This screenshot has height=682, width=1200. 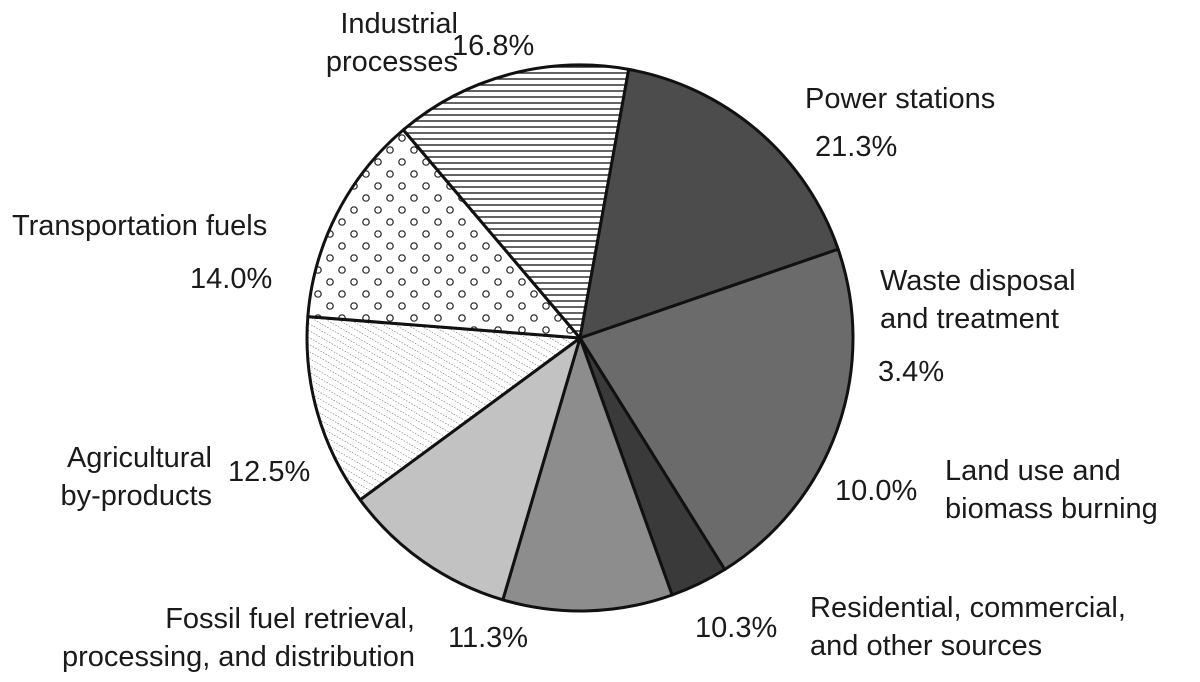 I want to click on slice-percent-label: 12.5%, so click(x=269, y=472).